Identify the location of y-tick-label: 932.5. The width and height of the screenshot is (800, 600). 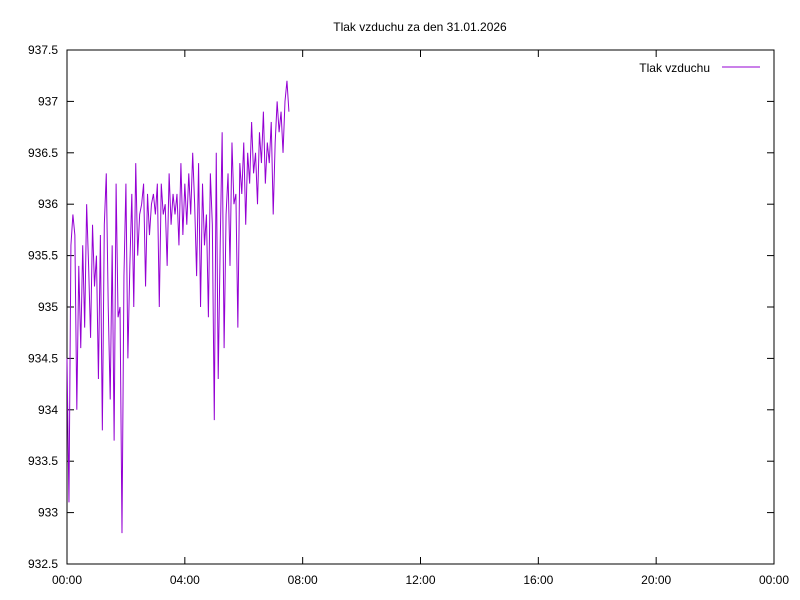
(43, 564).